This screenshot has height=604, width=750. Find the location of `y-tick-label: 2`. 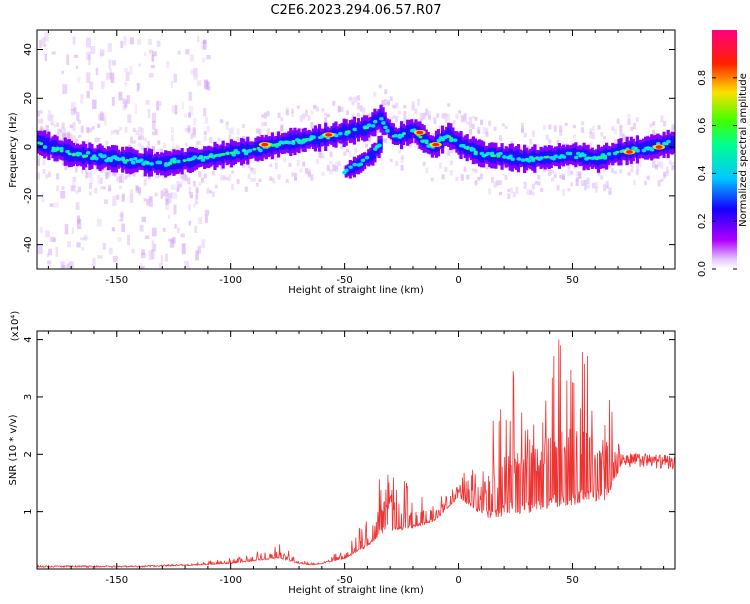

y-tick-label: 2 is located at coordinates (28, 454).